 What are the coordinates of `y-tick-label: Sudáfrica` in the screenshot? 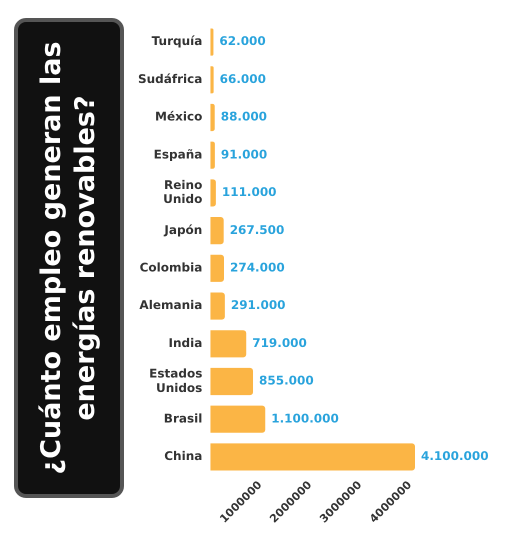 It's located at (170, 79).